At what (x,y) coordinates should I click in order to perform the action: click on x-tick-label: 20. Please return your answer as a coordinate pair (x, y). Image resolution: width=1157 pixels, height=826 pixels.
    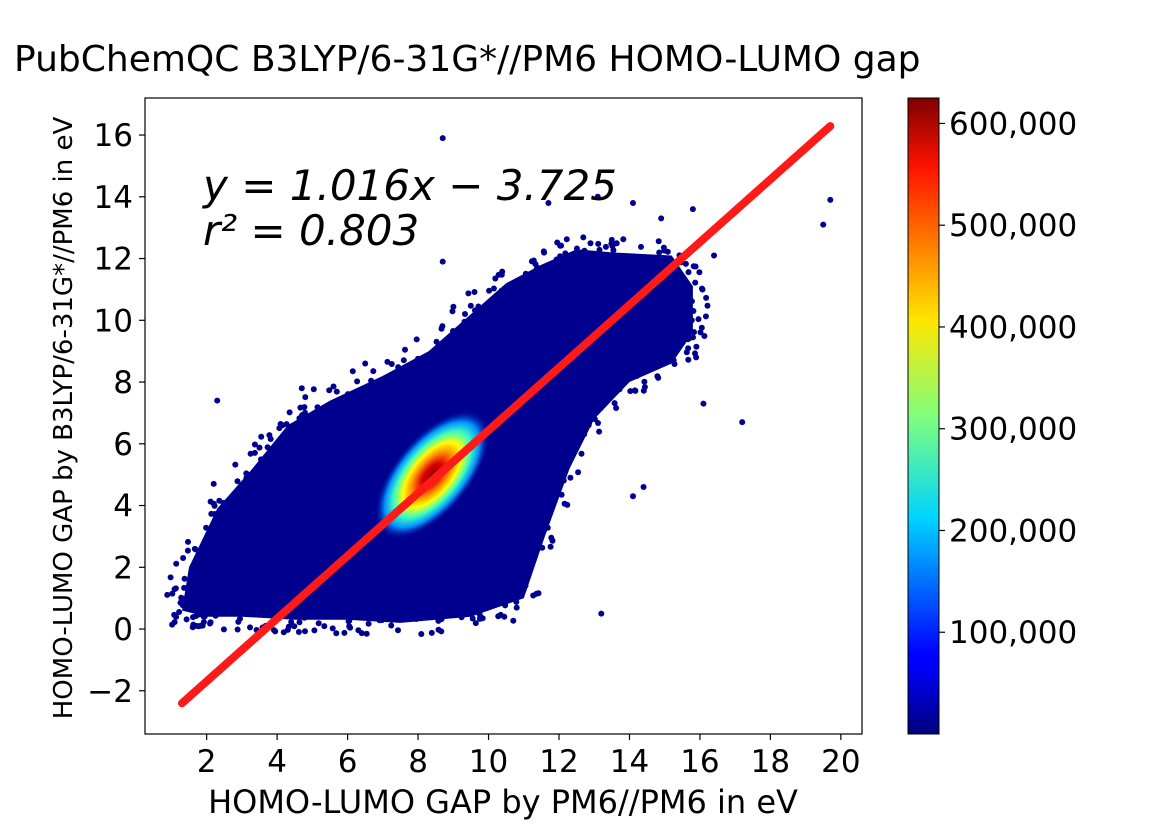
    Looking at the image, I should click on (840, 762).